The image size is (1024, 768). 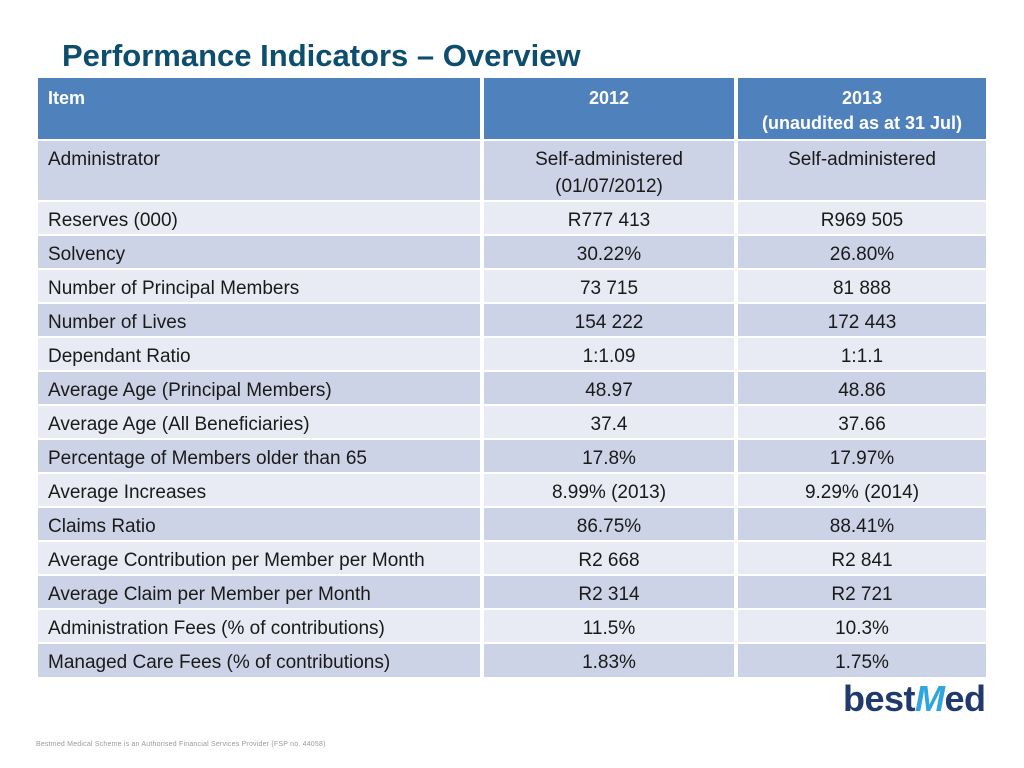 I want to click on column-header-label: Item, so click(x=67, y=98).